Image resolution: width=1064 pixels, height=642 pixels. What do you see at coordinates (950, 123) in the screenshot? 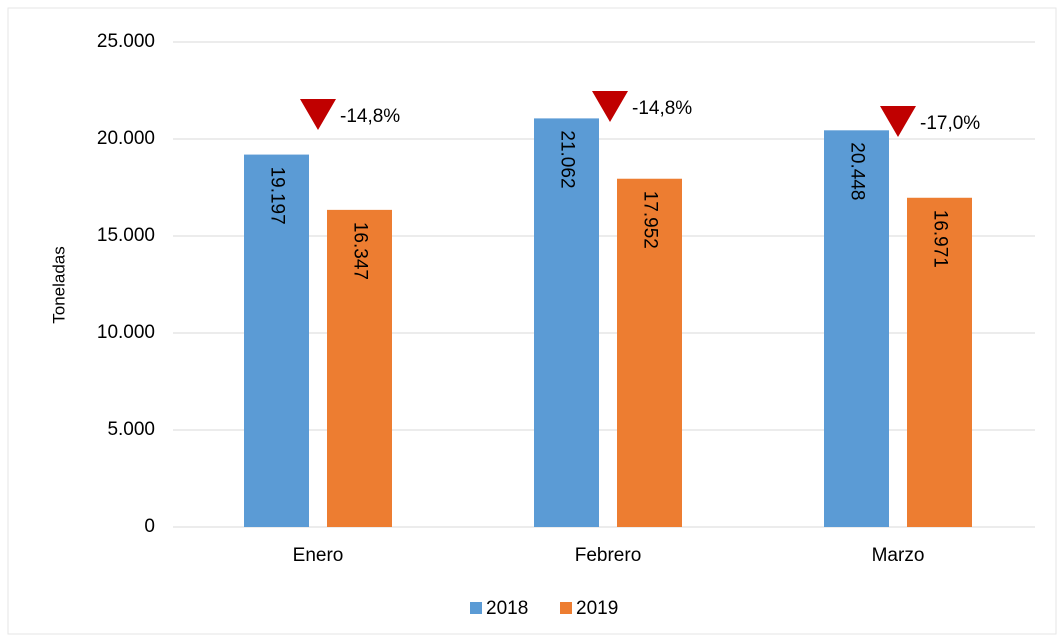
I see `annotation: -17,0%` at bounding box center [950, 123].